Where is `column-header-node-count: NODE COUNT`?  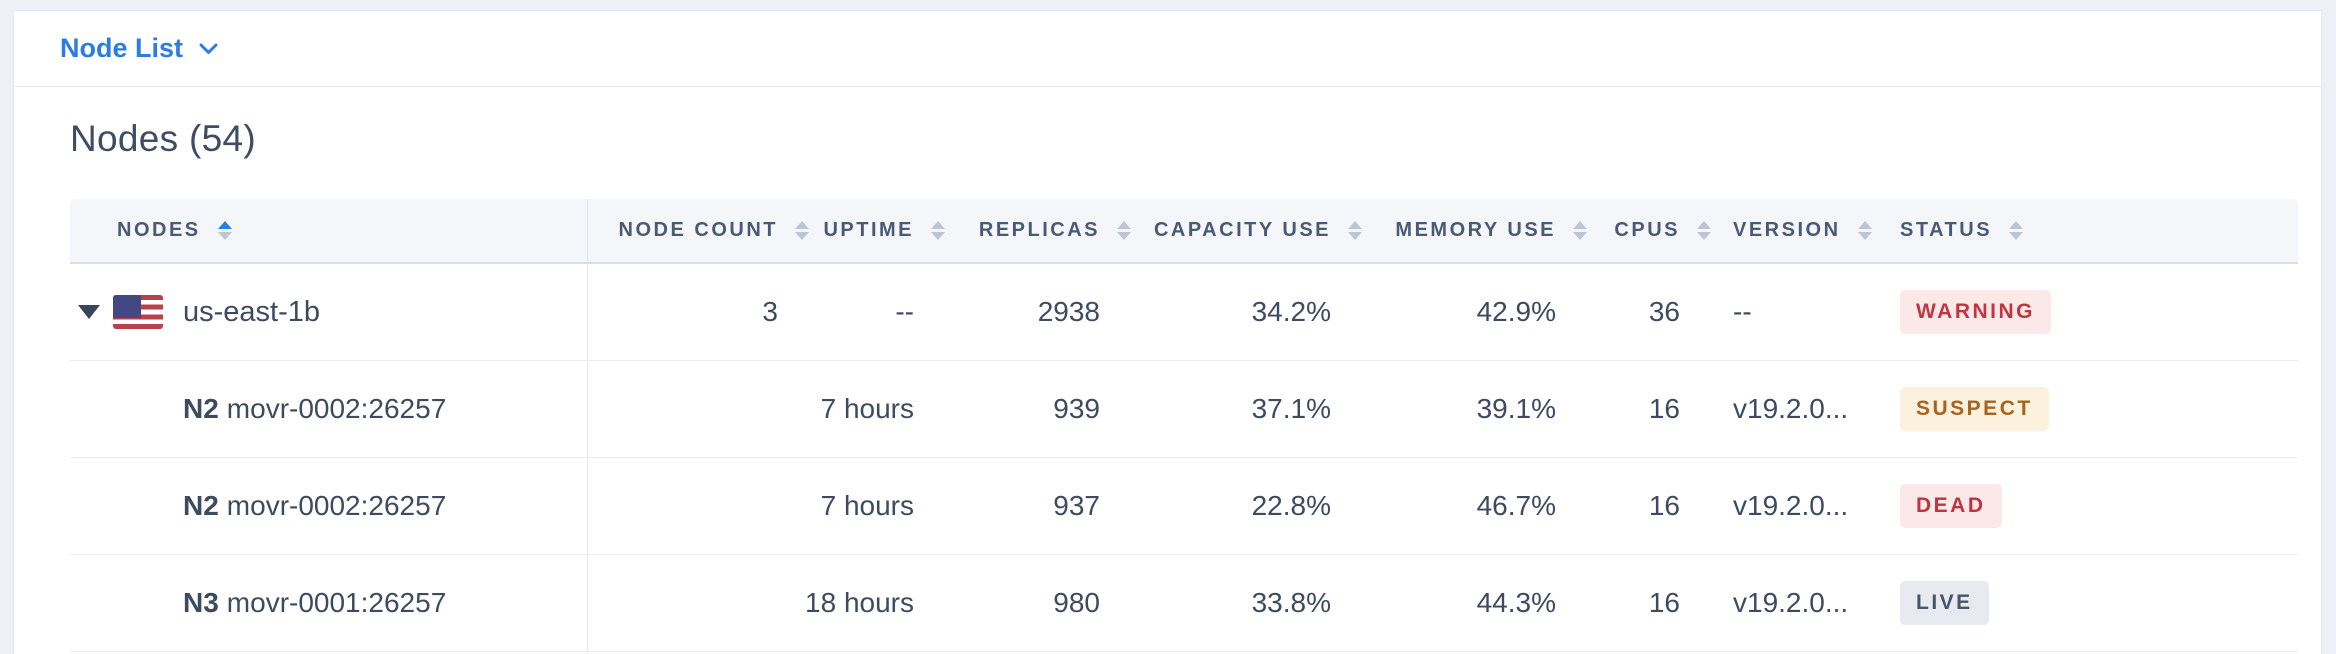
column-header-node-count: NODE COUNT is located at coordinates (700, 230).